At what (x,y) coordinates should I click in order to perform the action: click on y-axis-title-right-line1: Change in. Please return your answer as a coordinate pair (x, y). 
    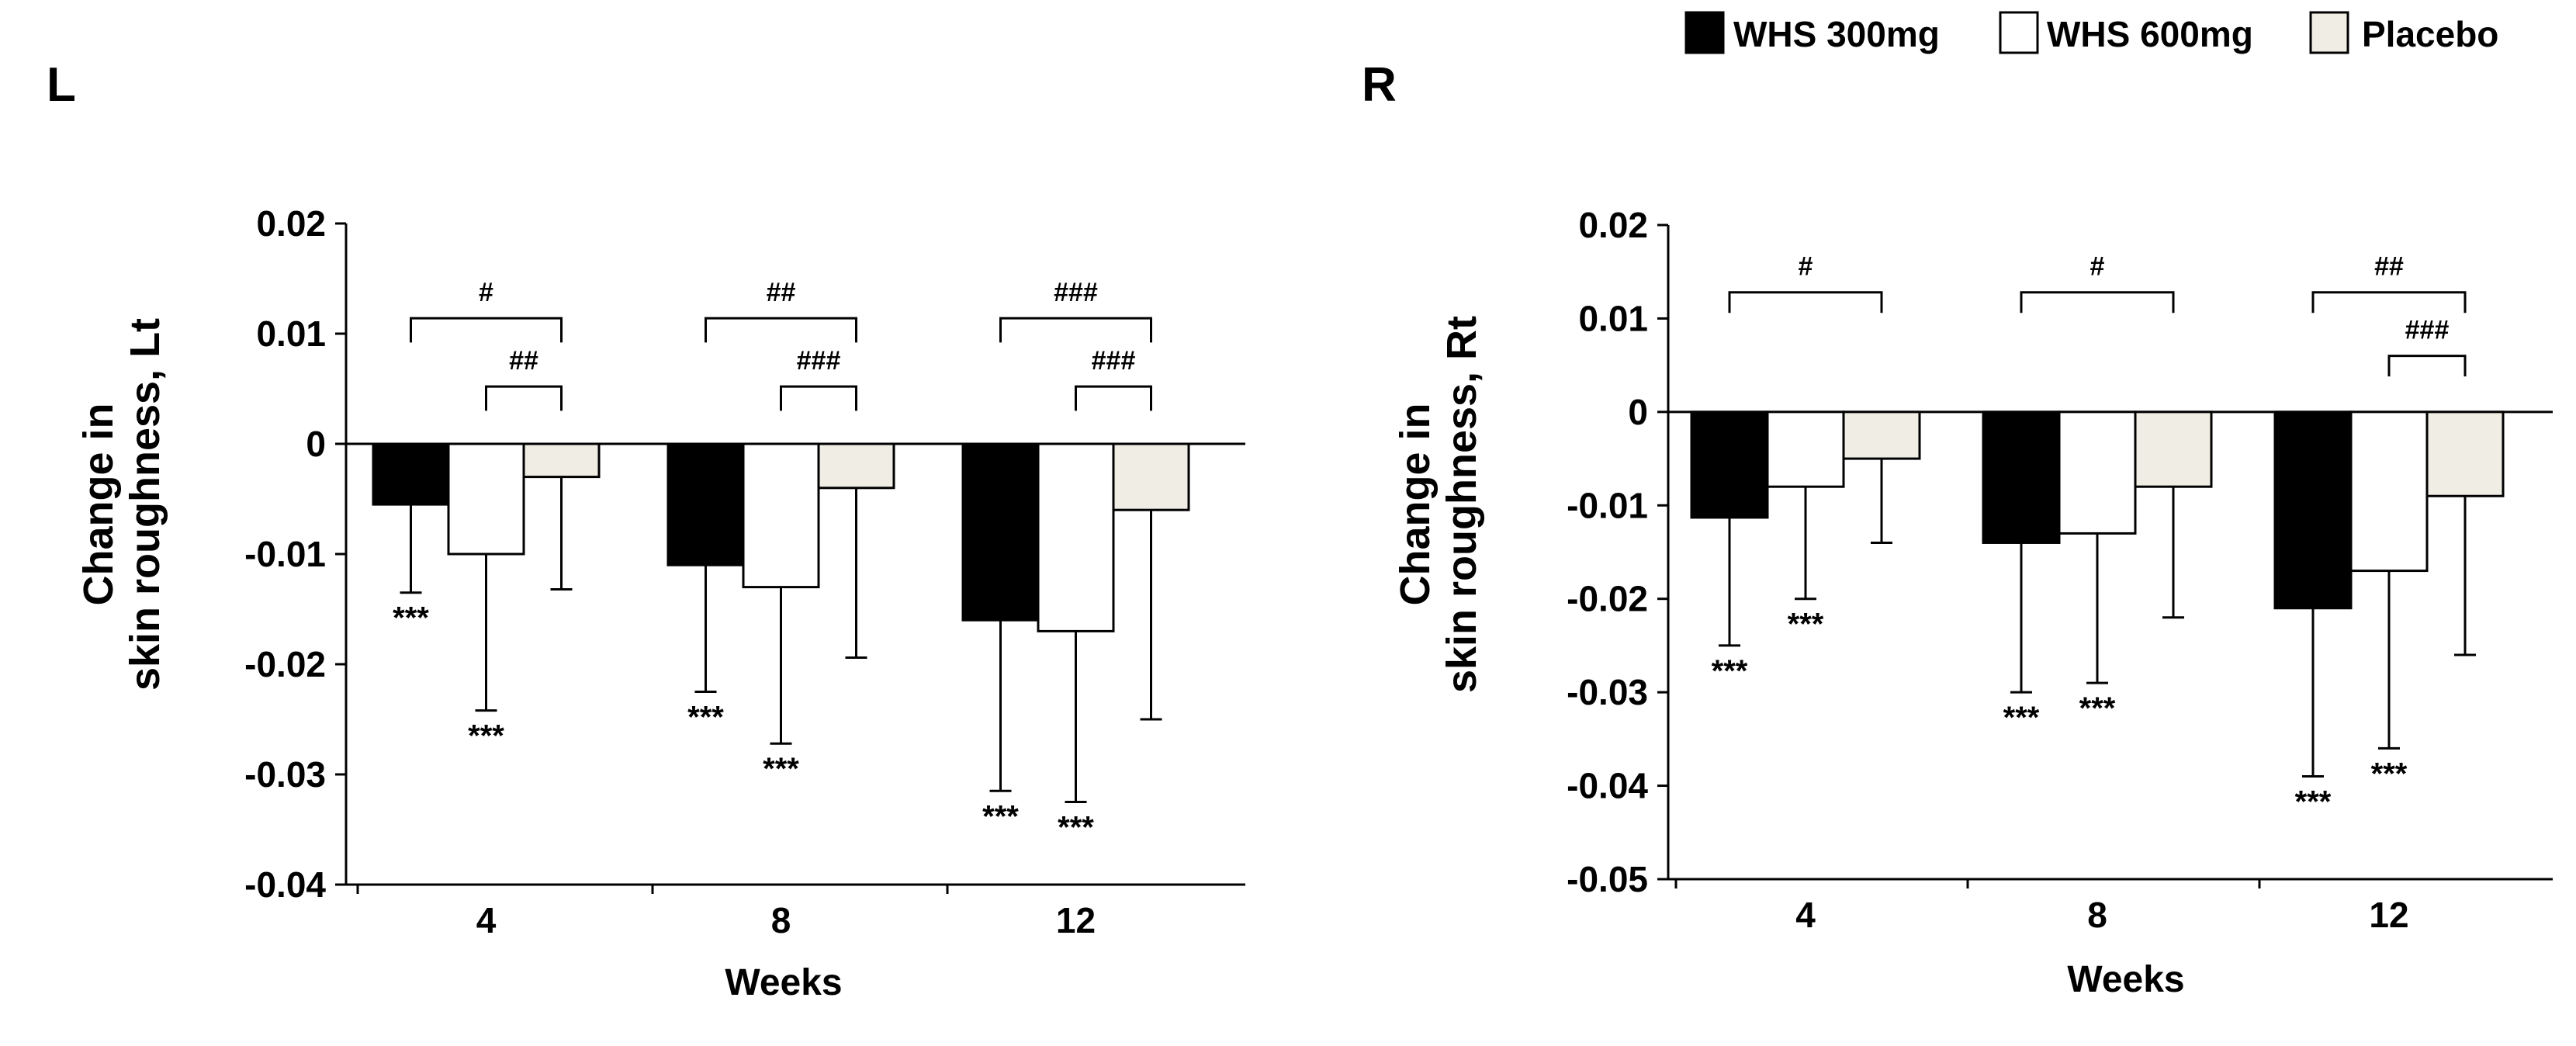
    Looking at the image, I should click on (1415, 504).